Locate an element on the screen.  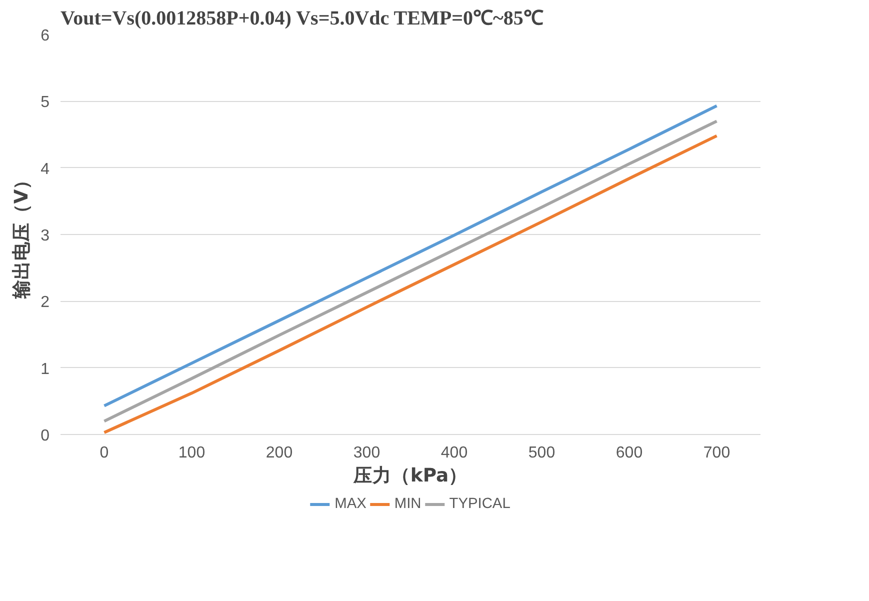
x-tick-label: 500 is located at coordinates (542, 453).